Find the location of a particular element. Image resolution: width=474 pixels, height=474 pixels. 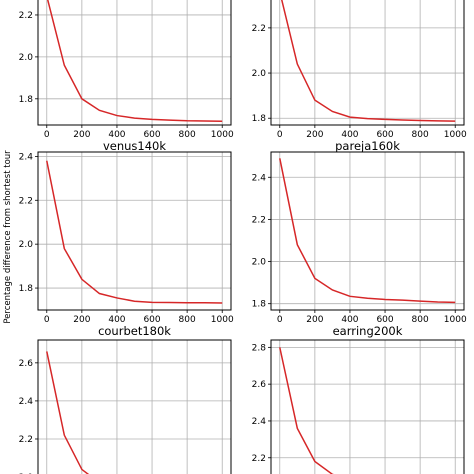

subplot-1: 0 200 400 600 800 1000 1.8 2.0 2.2 venus140k is located at coordinates (126, 76).